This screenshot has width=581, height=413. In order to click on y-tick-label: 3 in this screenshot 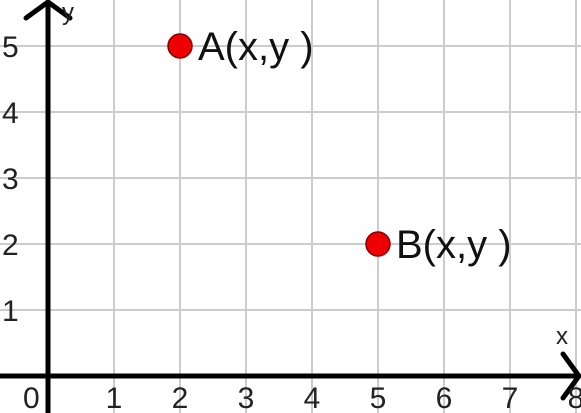, I will do `click(10, 179)`.